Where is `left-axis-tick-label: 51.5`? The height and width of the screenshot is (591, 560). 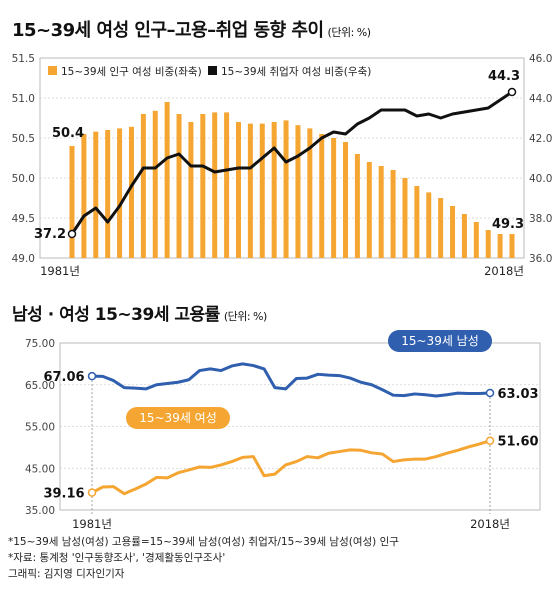 left-axis-tick-label: 51.5 is located at coordinates (23, 59).